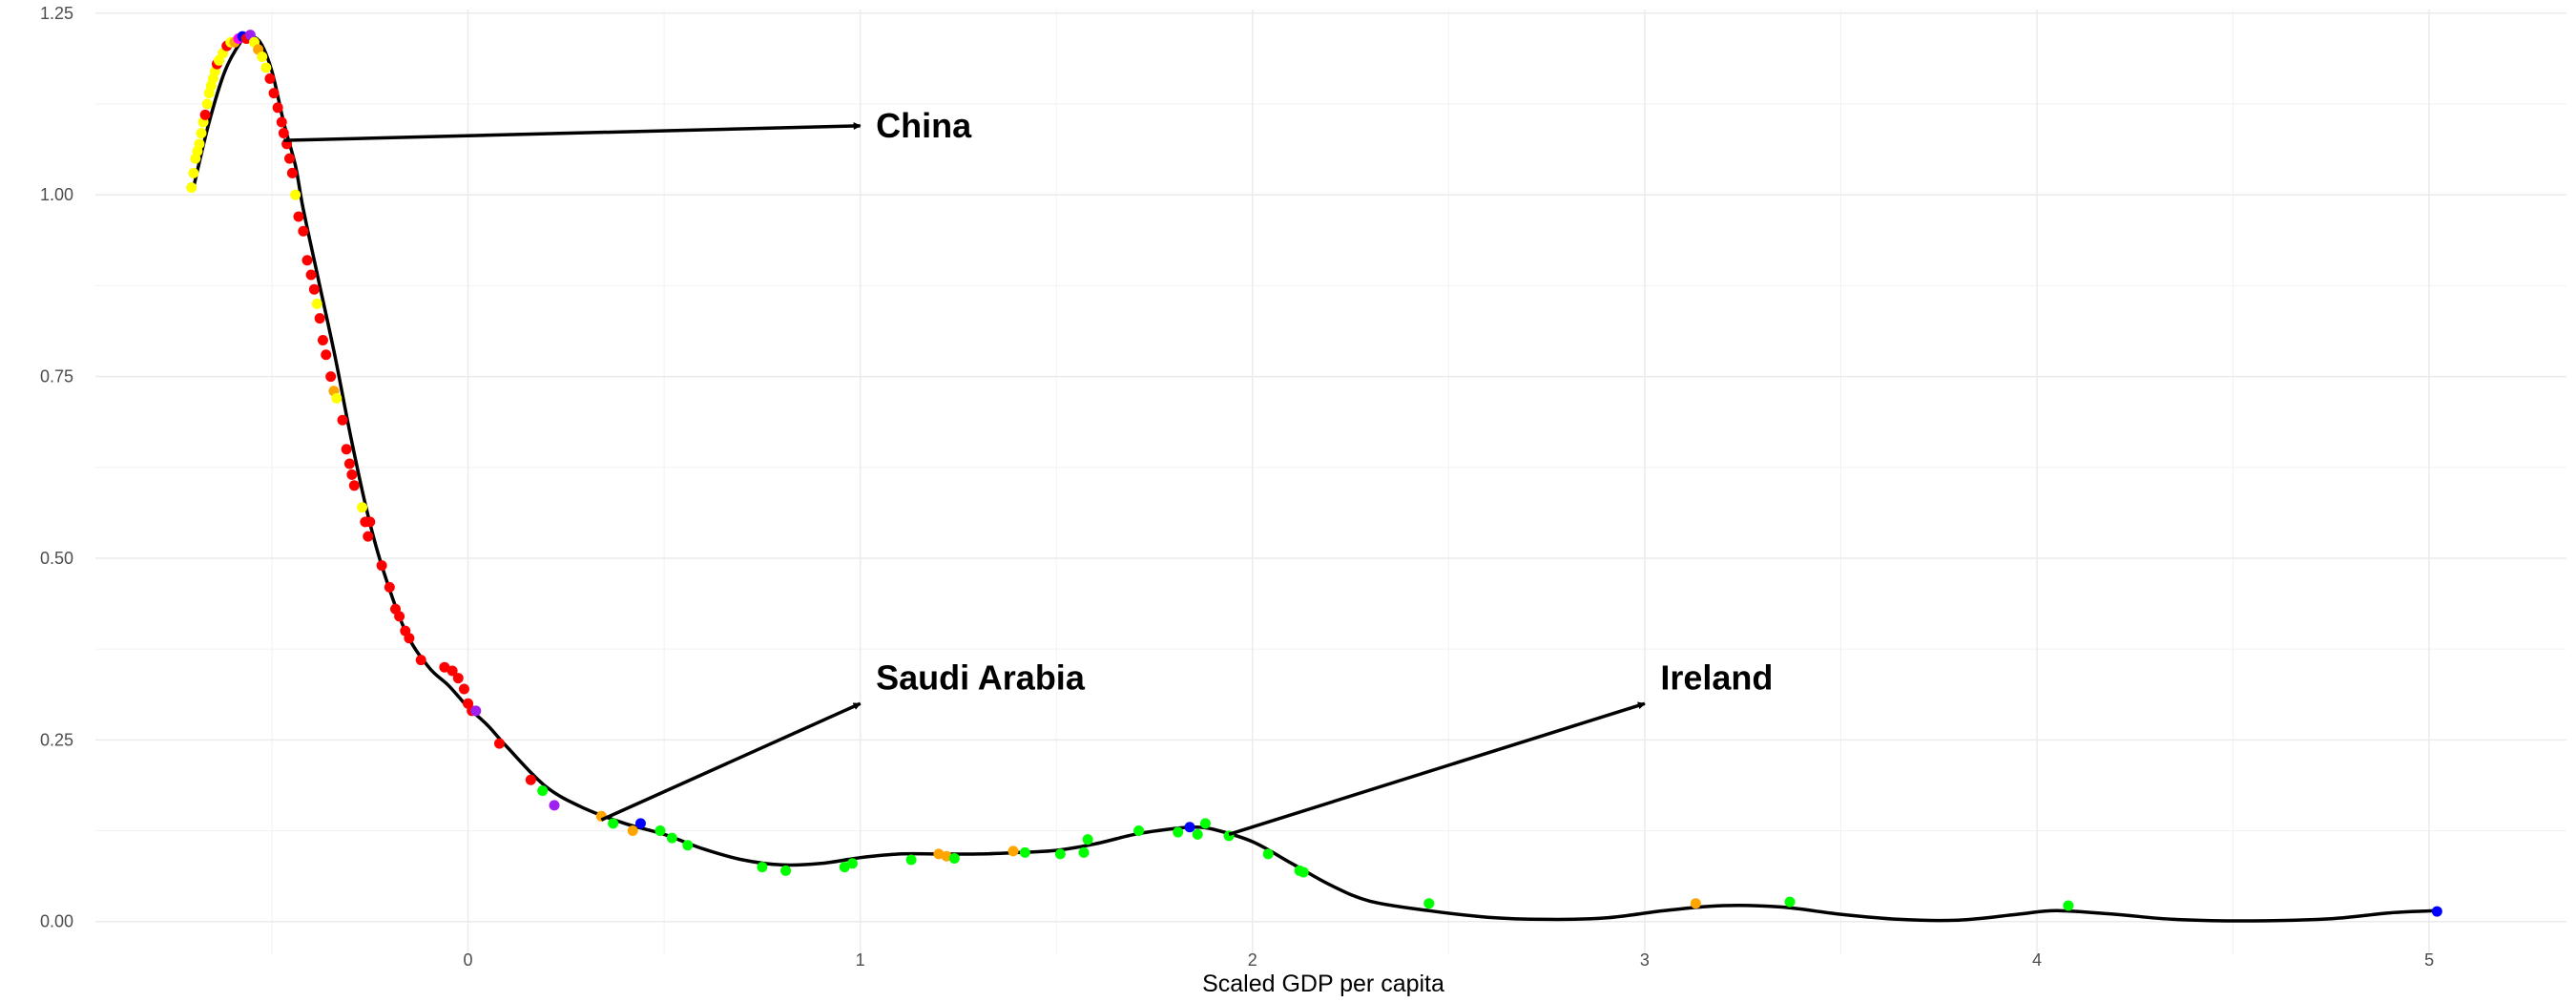  I want to click on y-tick-label: 0.00, so click(56, 921).